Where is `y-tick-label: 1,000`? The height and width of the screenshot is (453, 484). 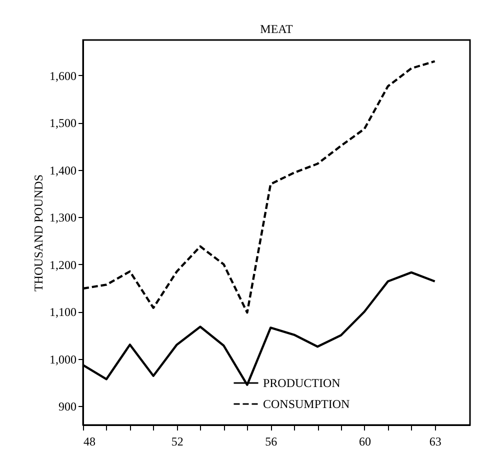
y-tick-label: 1,000 is located at coordinates (63, 359).